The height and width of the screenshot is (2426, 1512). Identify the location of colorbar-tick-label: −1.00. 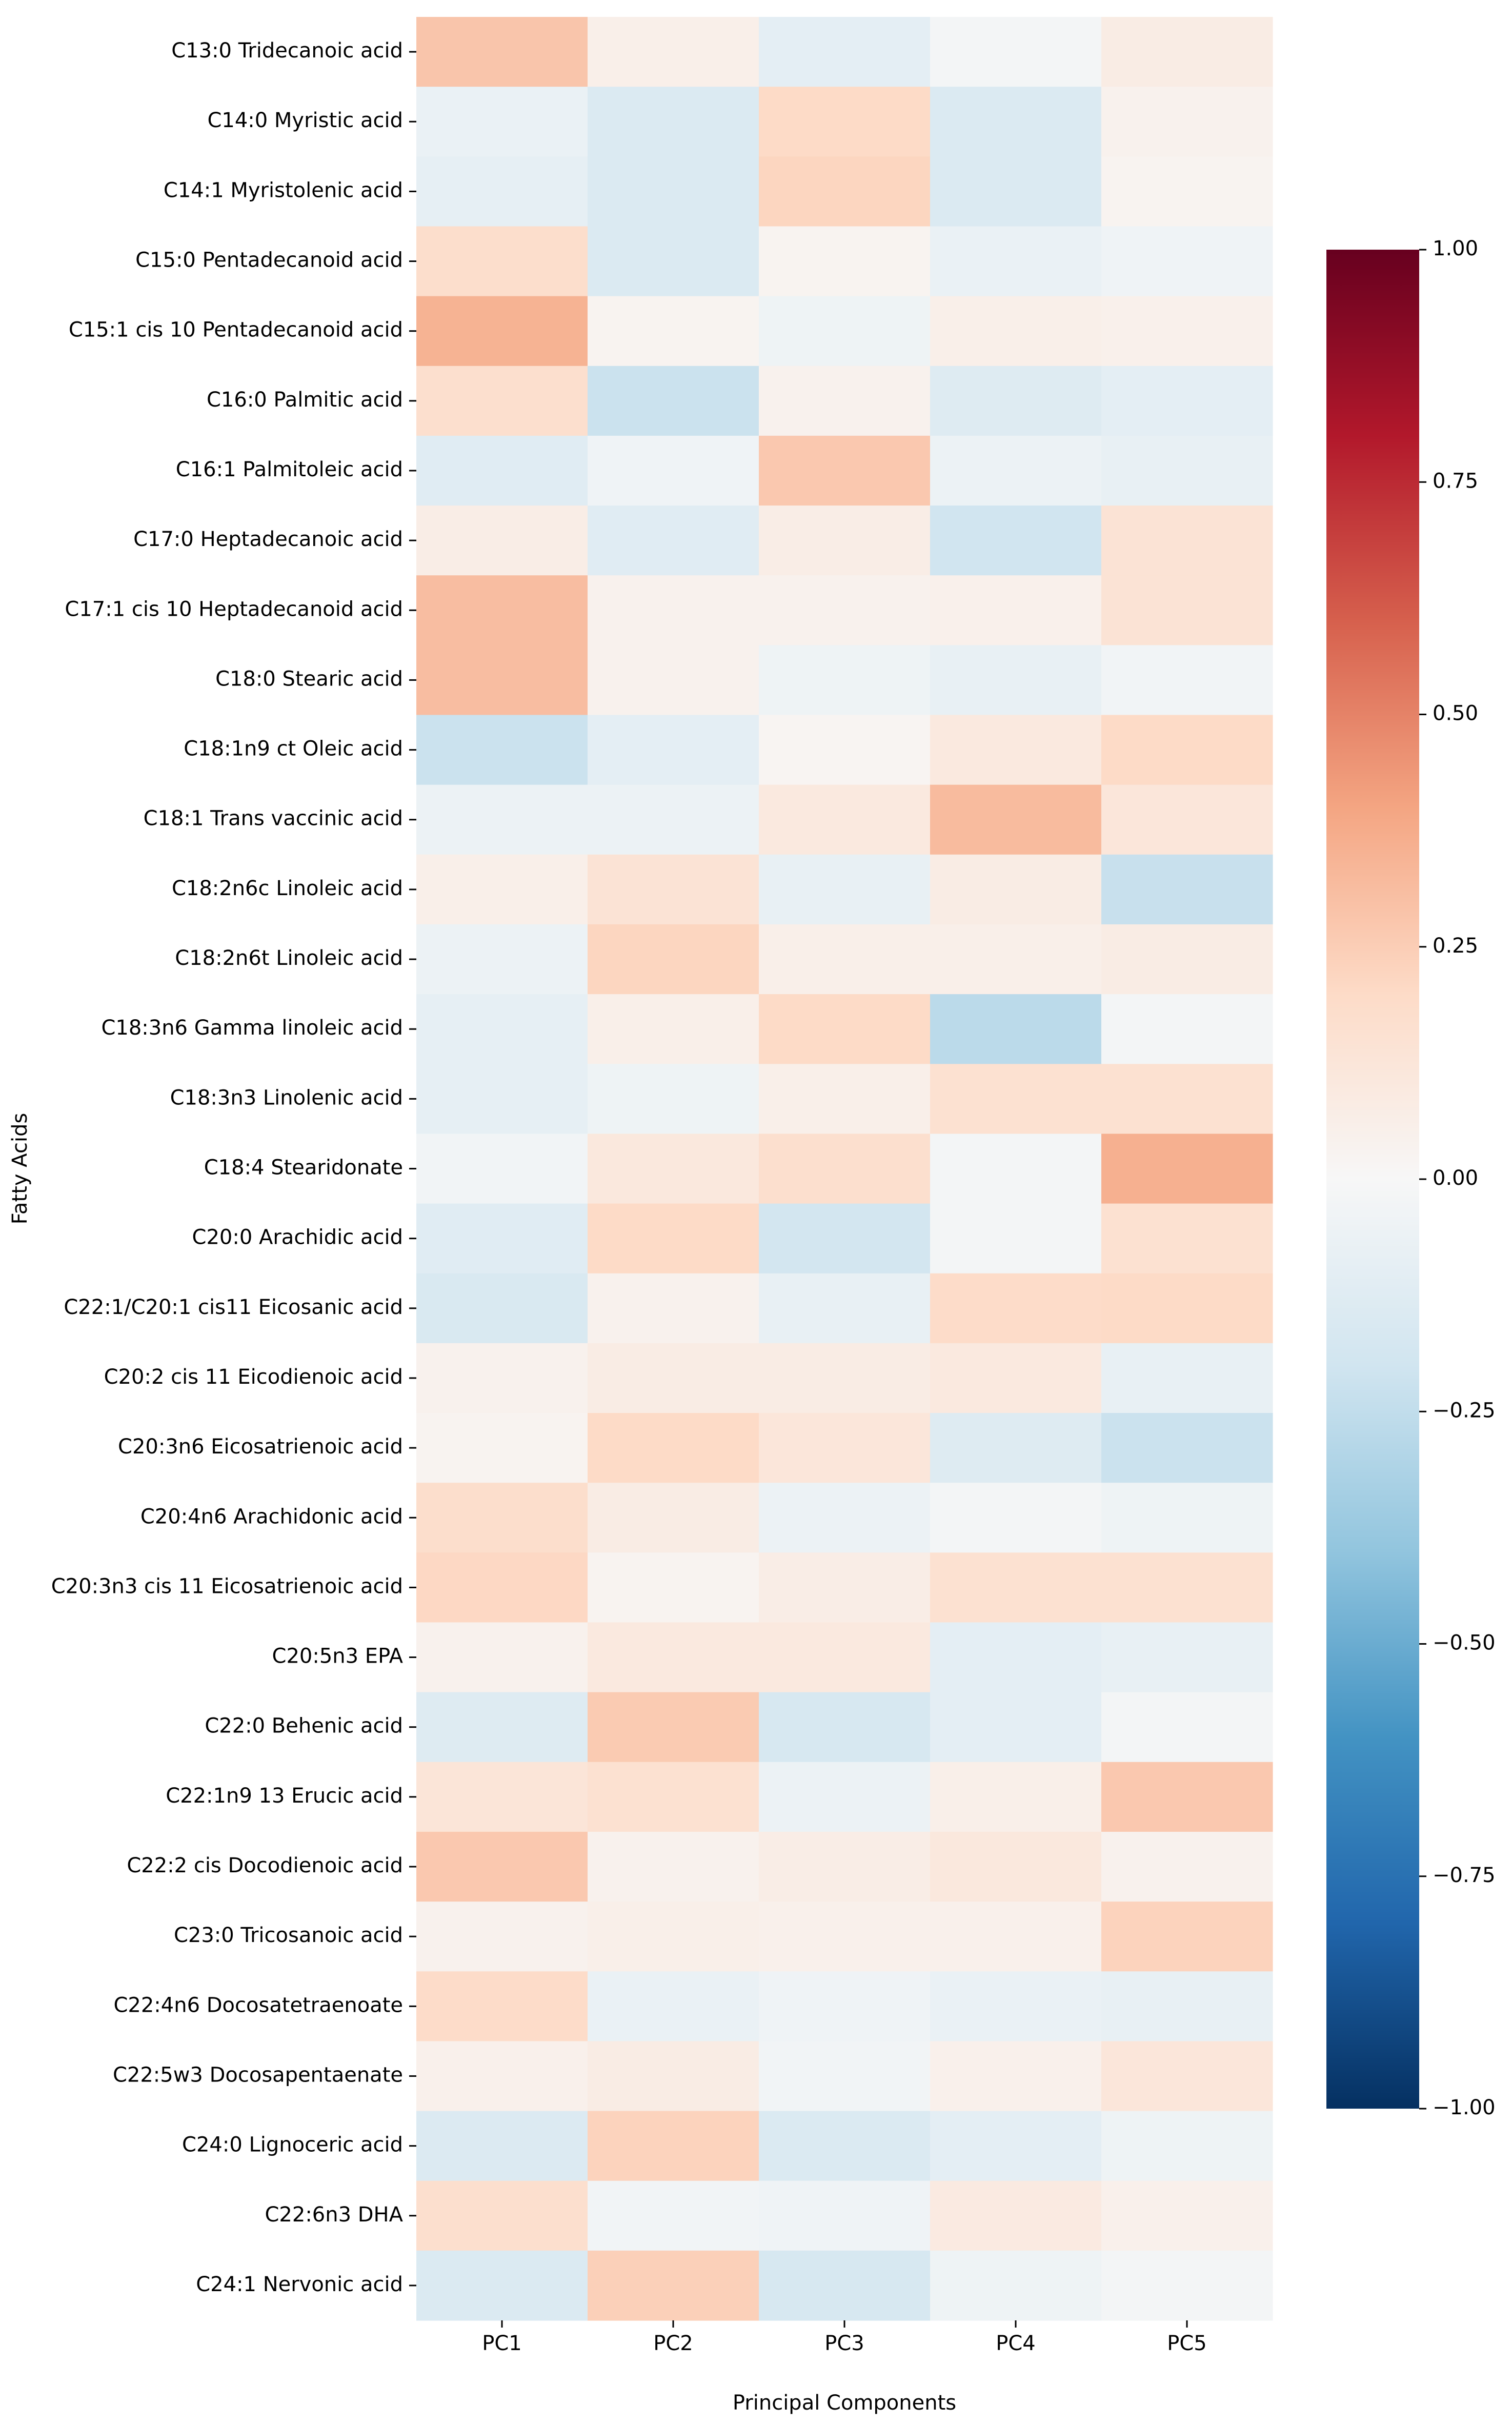
(1464, 2108).